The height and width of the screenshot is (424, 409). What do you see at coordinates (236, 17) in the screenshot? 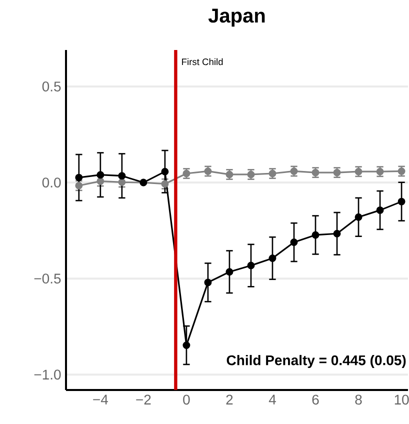
I see `chart-title: Japan` at bounding box center [236, 17].